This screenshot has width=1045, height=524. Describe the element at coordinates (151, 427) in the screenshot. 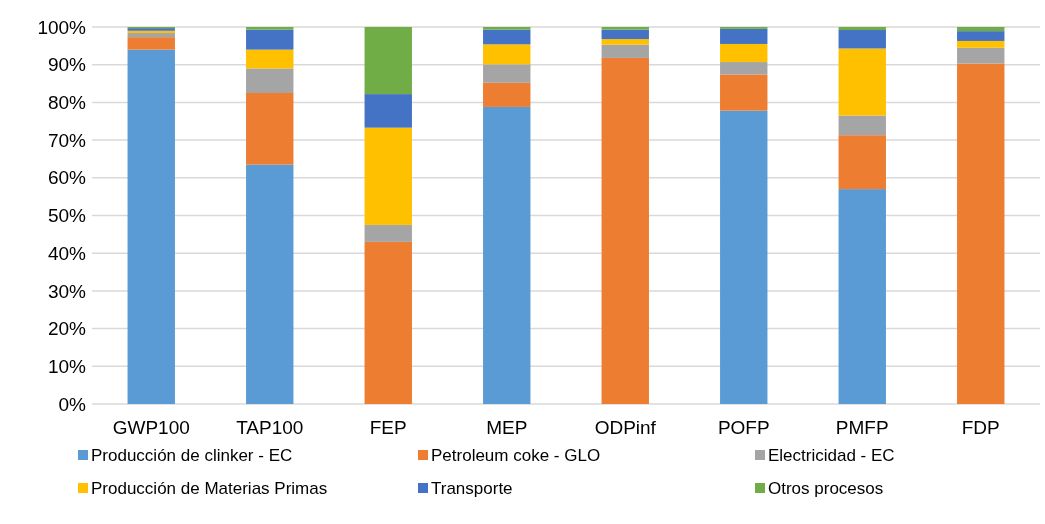

I see `x-tick-label: GWP100` at that location.